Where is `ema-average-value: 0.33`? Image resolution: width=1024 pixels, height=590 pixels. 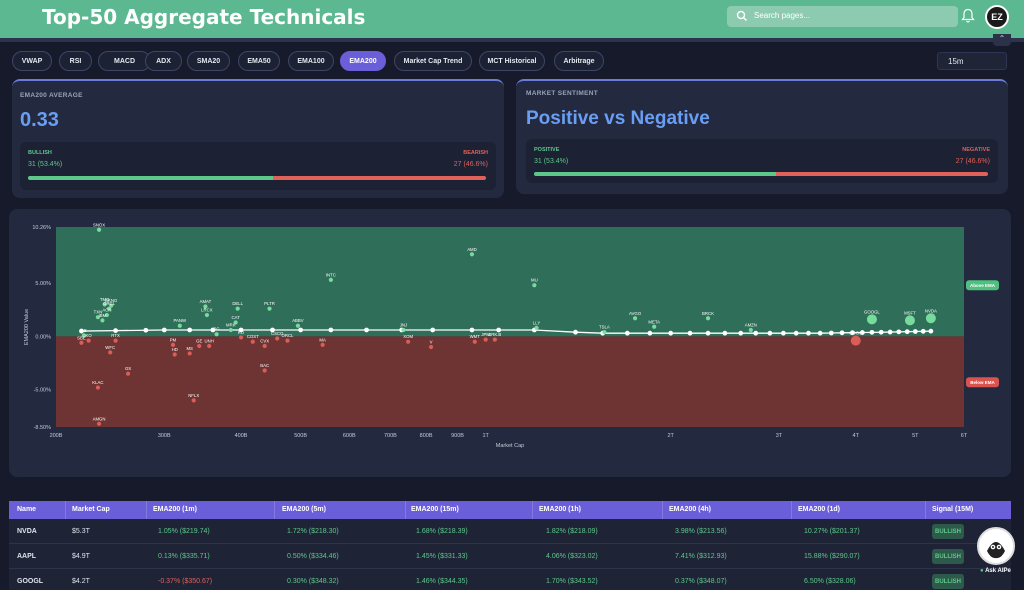 ema-average-value: 0.33 is located at coordinates (39, 120).